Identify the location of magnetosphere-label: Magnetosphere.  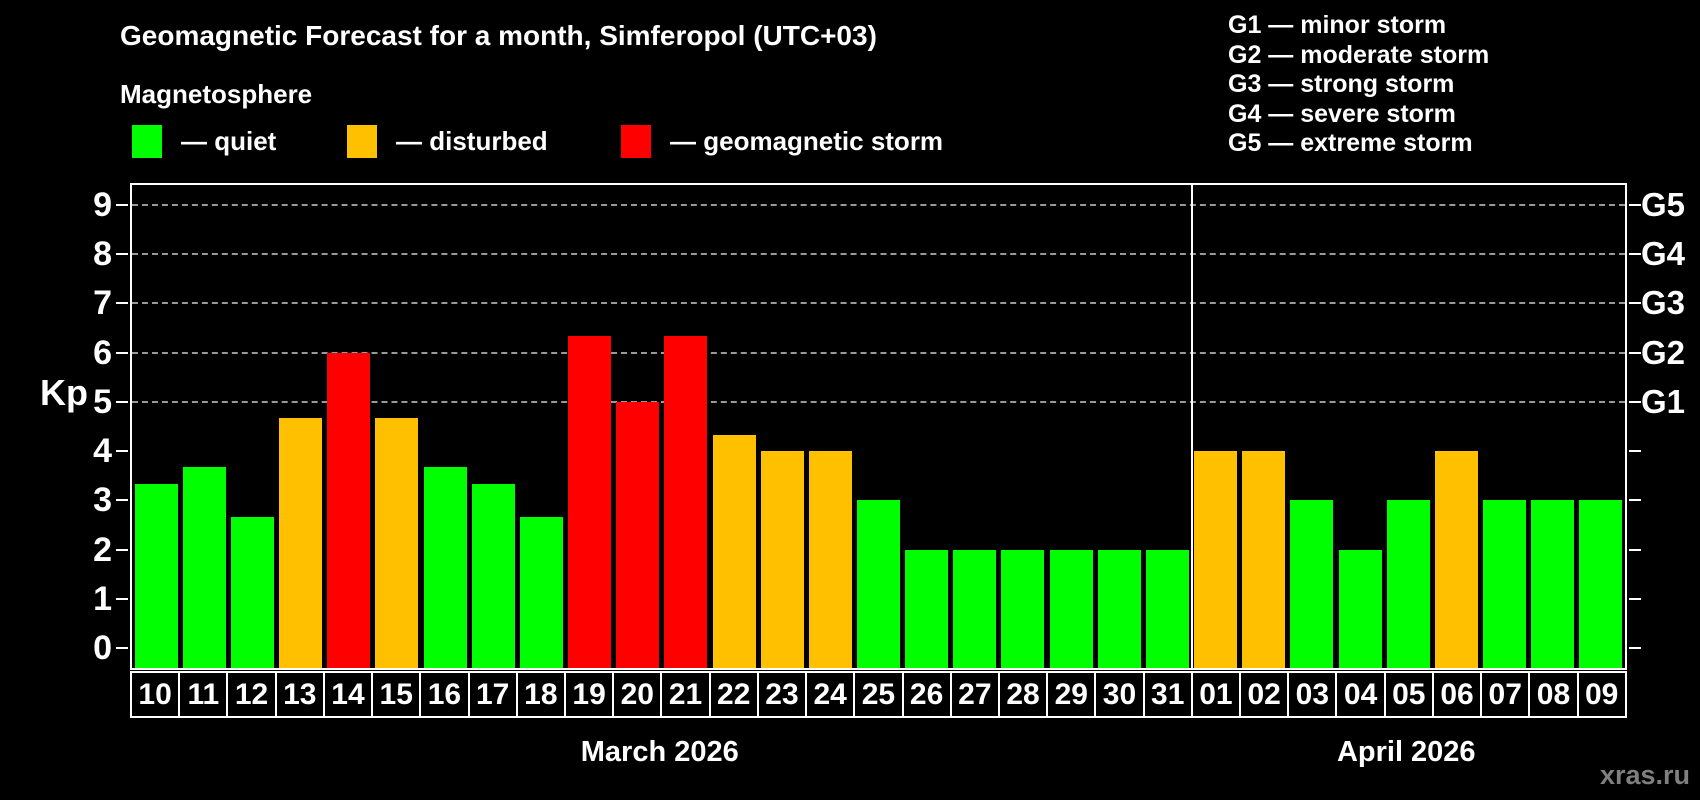
(216, 94).